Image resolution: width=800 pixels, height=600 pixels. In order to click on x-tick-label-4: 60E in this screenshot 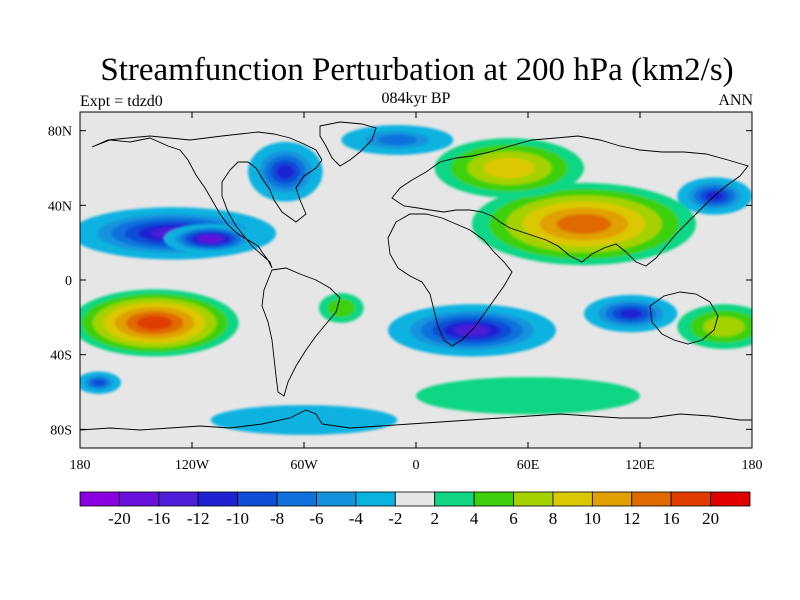, I will do `click(528, 465)`.